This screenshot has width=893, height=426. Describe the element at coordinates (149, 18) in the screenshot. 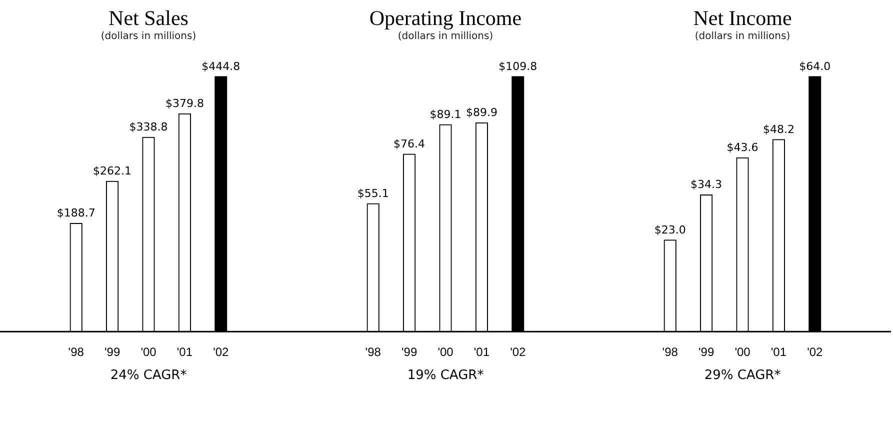

I see `chart-title: Net Sales` at that location.